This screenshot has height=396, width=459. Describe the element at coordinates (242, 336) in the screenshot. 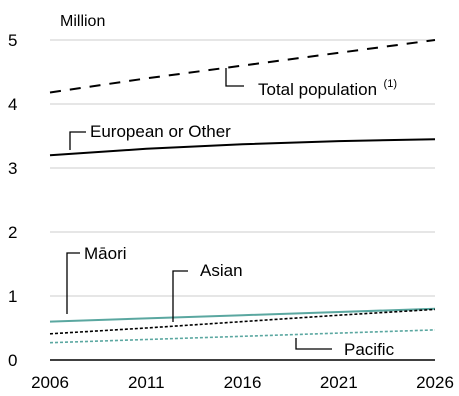

I see `series-line-pacific` at that location.